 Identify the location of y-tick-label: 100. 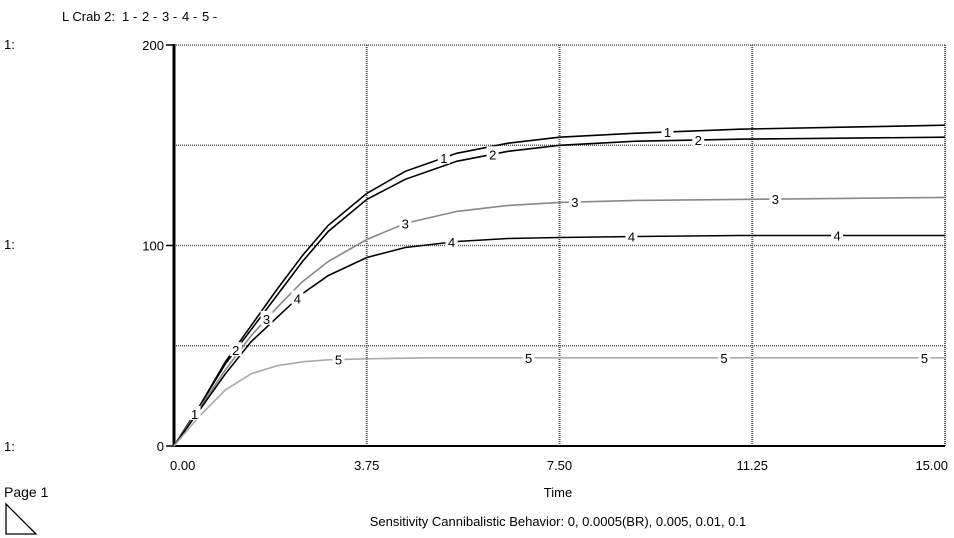
(153, 246).